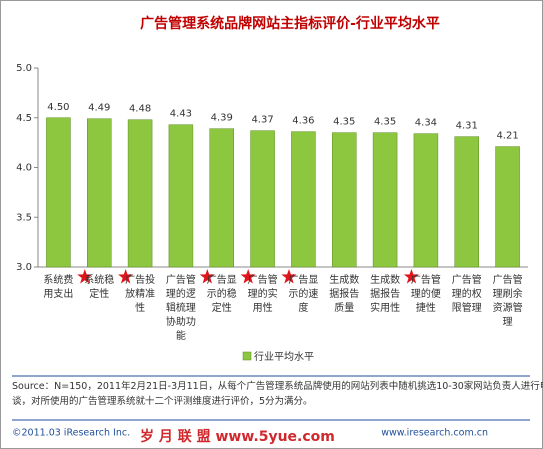 The image size is (543, 449). What do you see at coordinates (434, 433) in the screenshot?
I see `website: www.iresearch.com.cn` at bounding box center [434, 433].